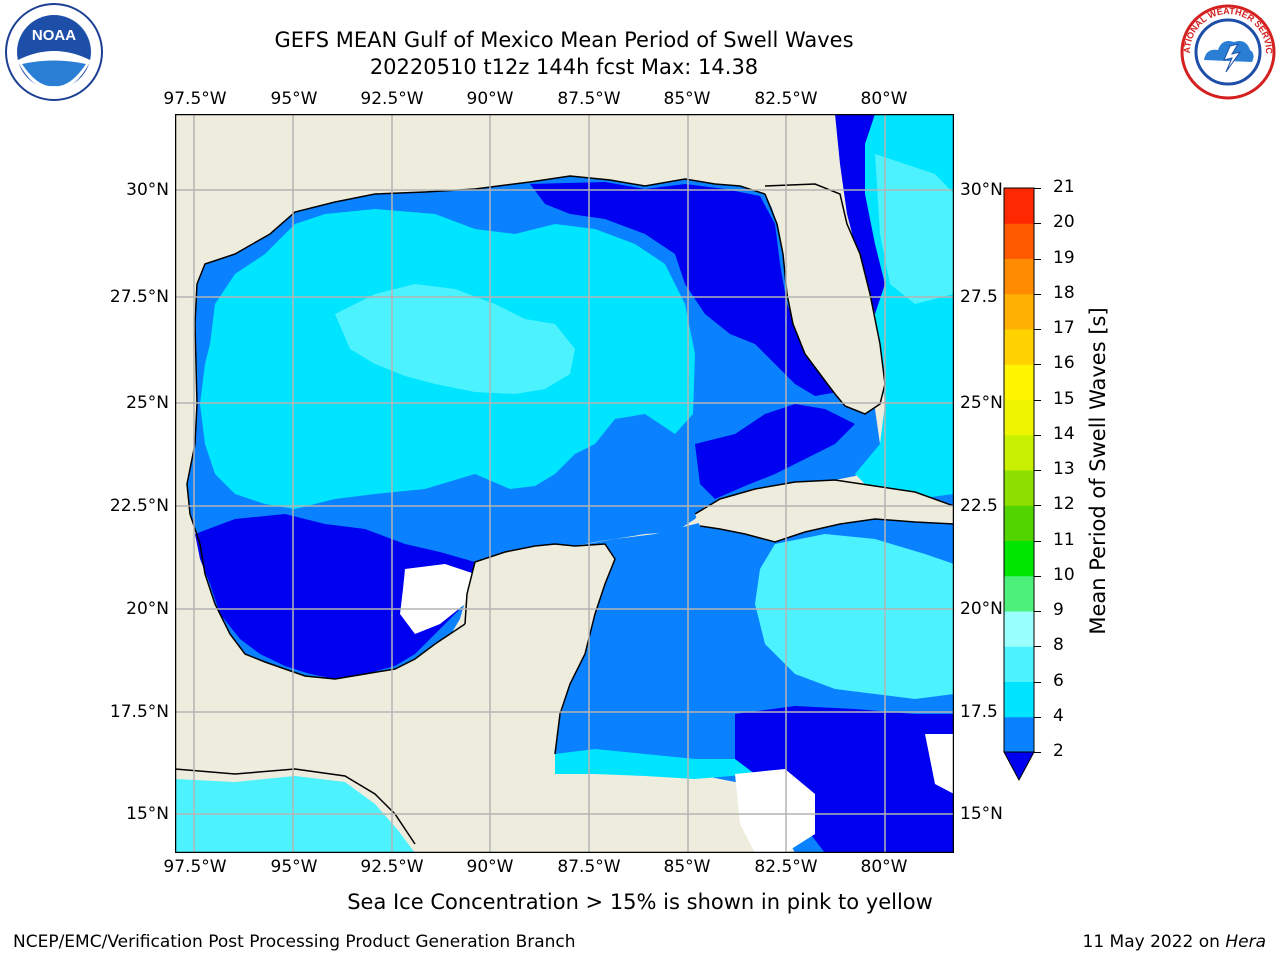 The height and width of the screenshot is (960, 1280). Describe the element at coordinates (1058, 751) in the screenshot. I see `colorbar-tick-label: 2` at that location.